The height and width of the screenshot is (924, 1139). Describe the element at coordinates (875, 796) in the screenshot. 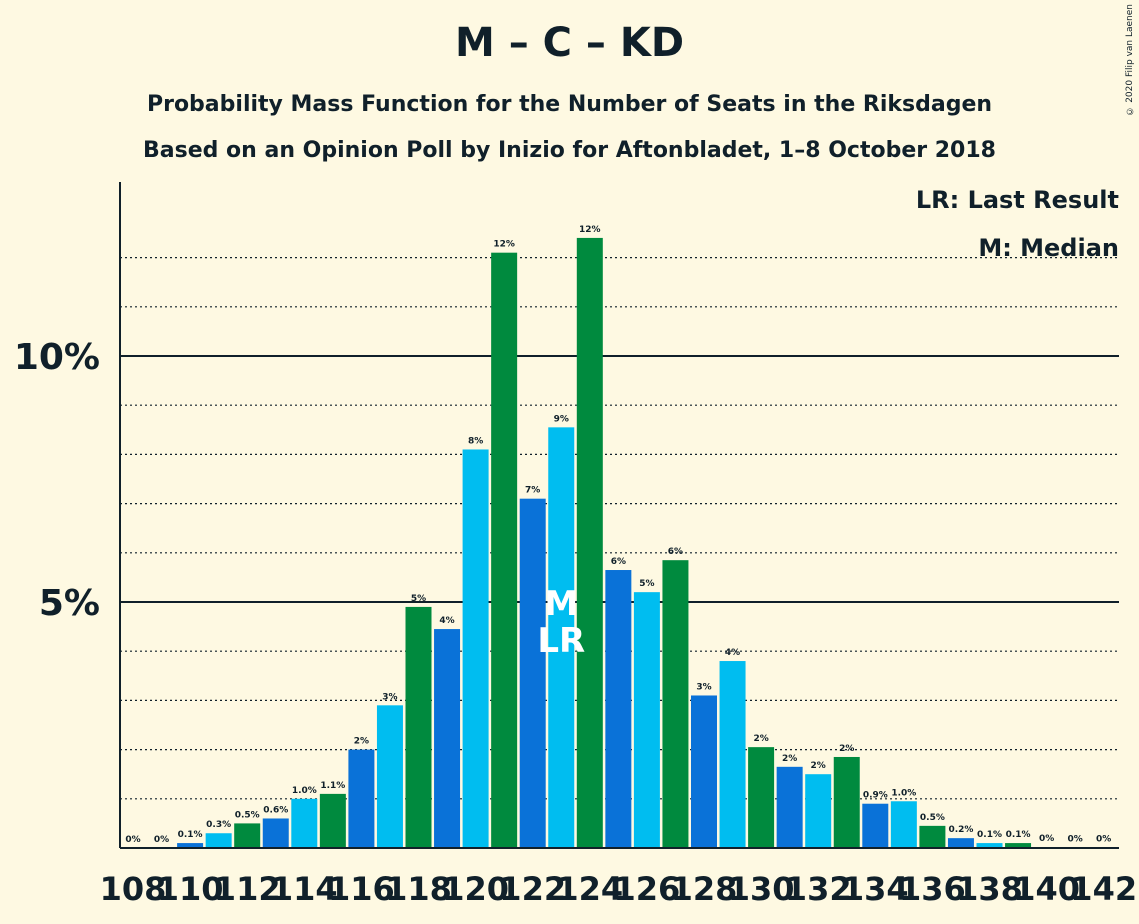

I see `bar-value-label: 0.9%` at that location.